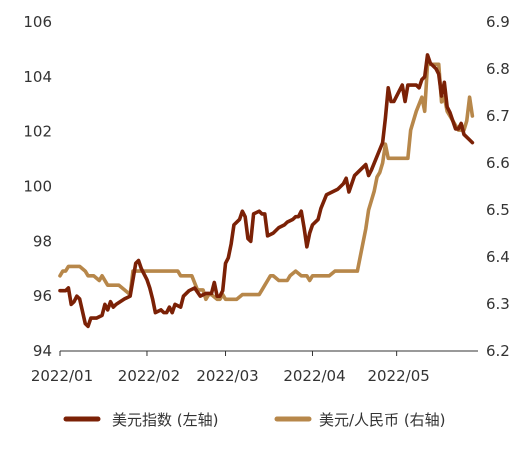  I want to click on left-axis-tick-label: 94, so click(42, 351).